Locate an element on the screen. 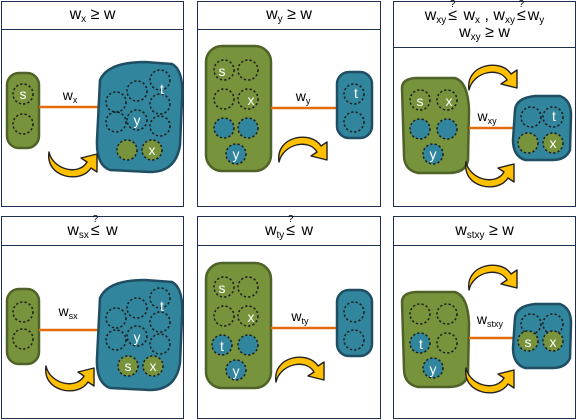 This screenshot has height=420, width=577. swap-arrow is located at coordinates (70, 378).